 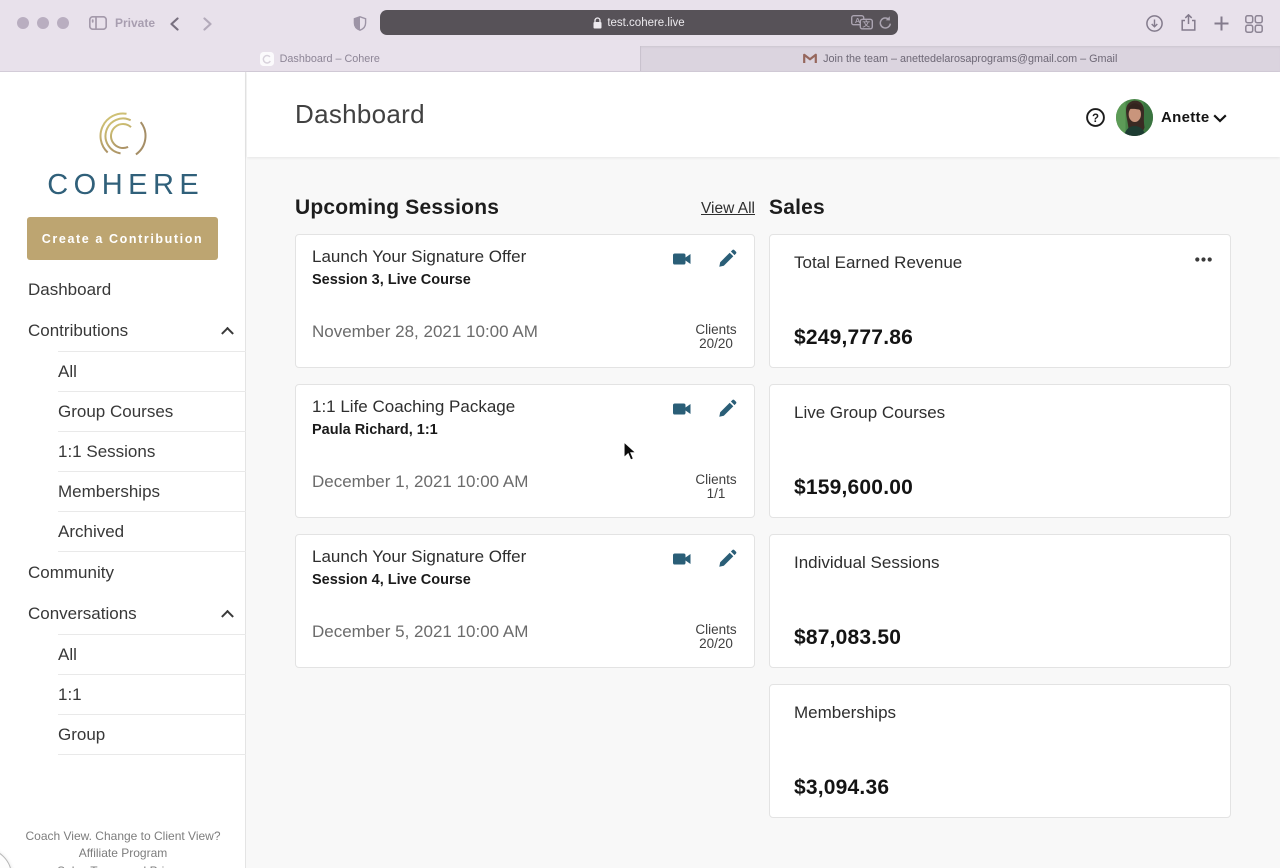 What do you see at coordinates (858, 20) in the screenshot?
I see `svg-text: A` at bounding box center [858, 20].